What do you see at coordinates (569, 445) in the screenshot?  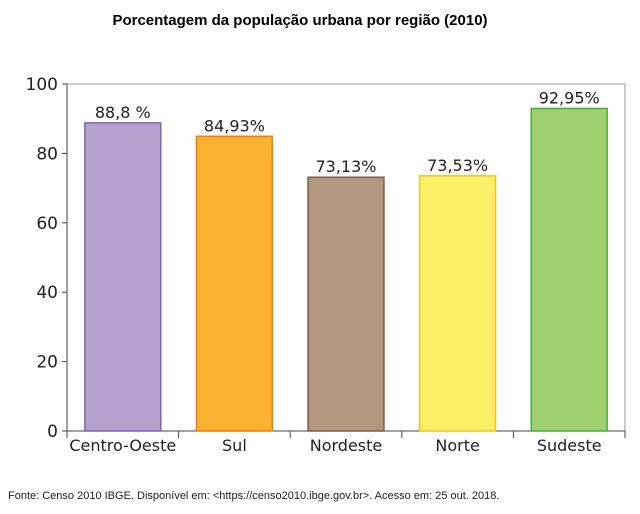 I see `x-tick-label: Sudeste` at bounding box center [569, 445].